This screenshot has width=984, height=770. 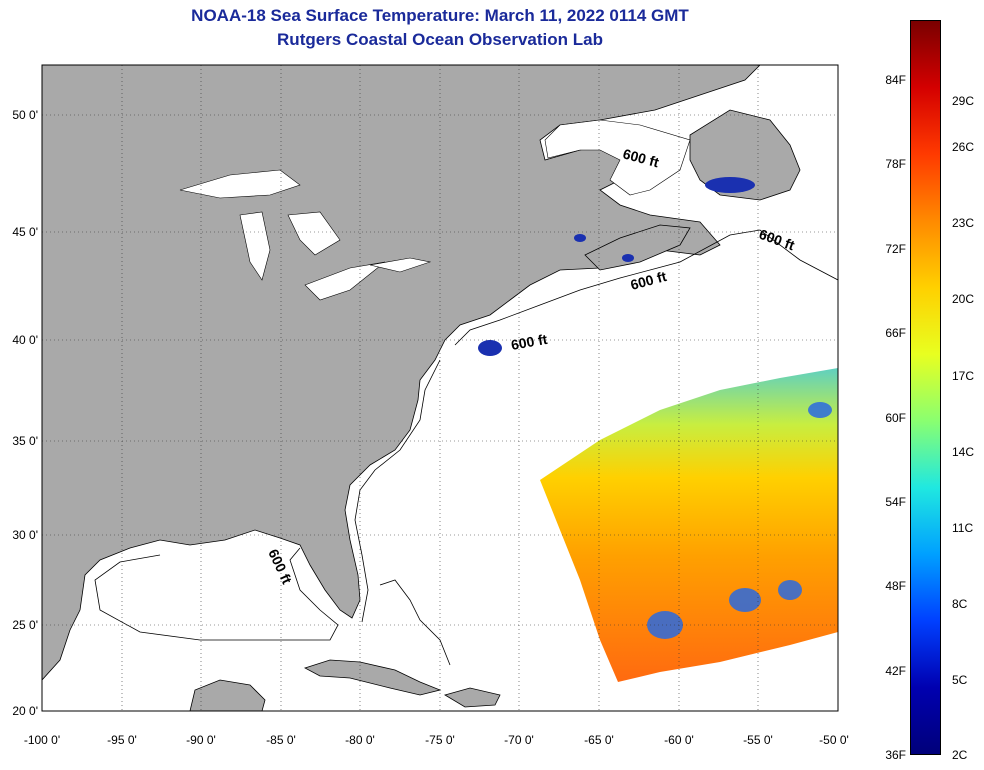 I want to click on lat-tick-label: 25 0', so click(x=25, y=625).